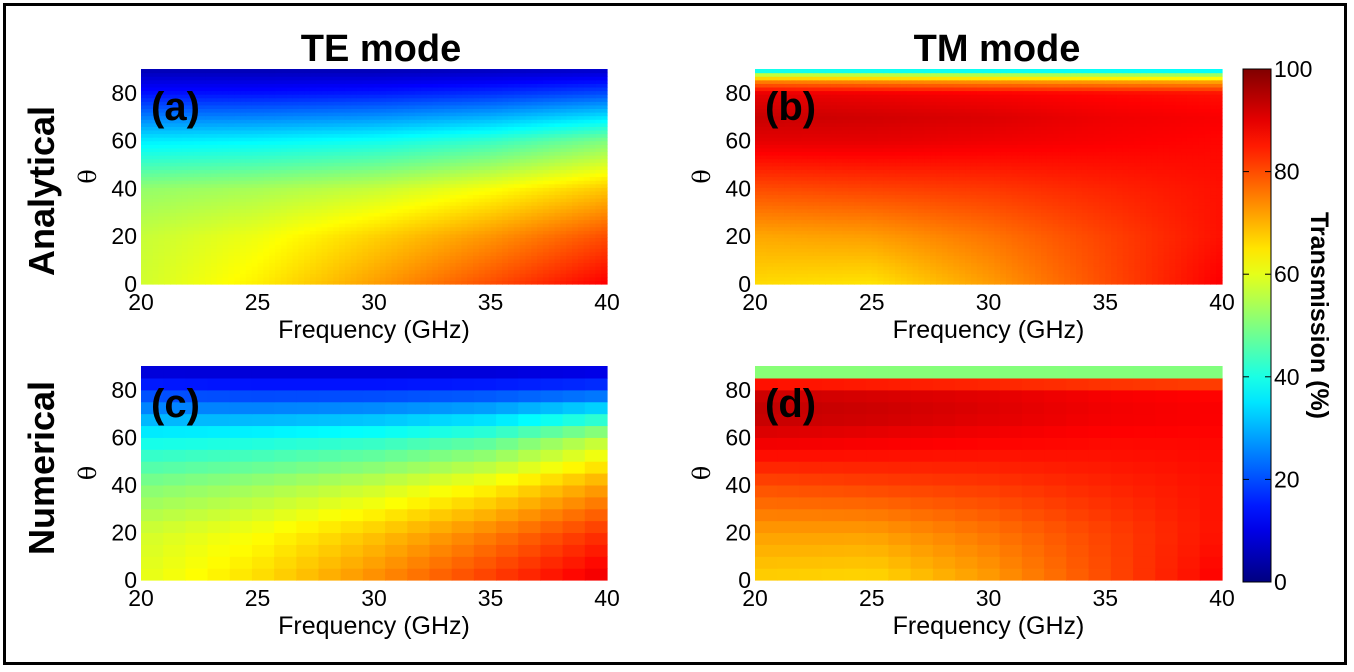 The width and height of the screenshot is (1354, 672). What do you see at coordinates (374, 330) in the screenshot?
I see `x-axis-label: Frequency (GHz)` at bounding box center [374, 330].